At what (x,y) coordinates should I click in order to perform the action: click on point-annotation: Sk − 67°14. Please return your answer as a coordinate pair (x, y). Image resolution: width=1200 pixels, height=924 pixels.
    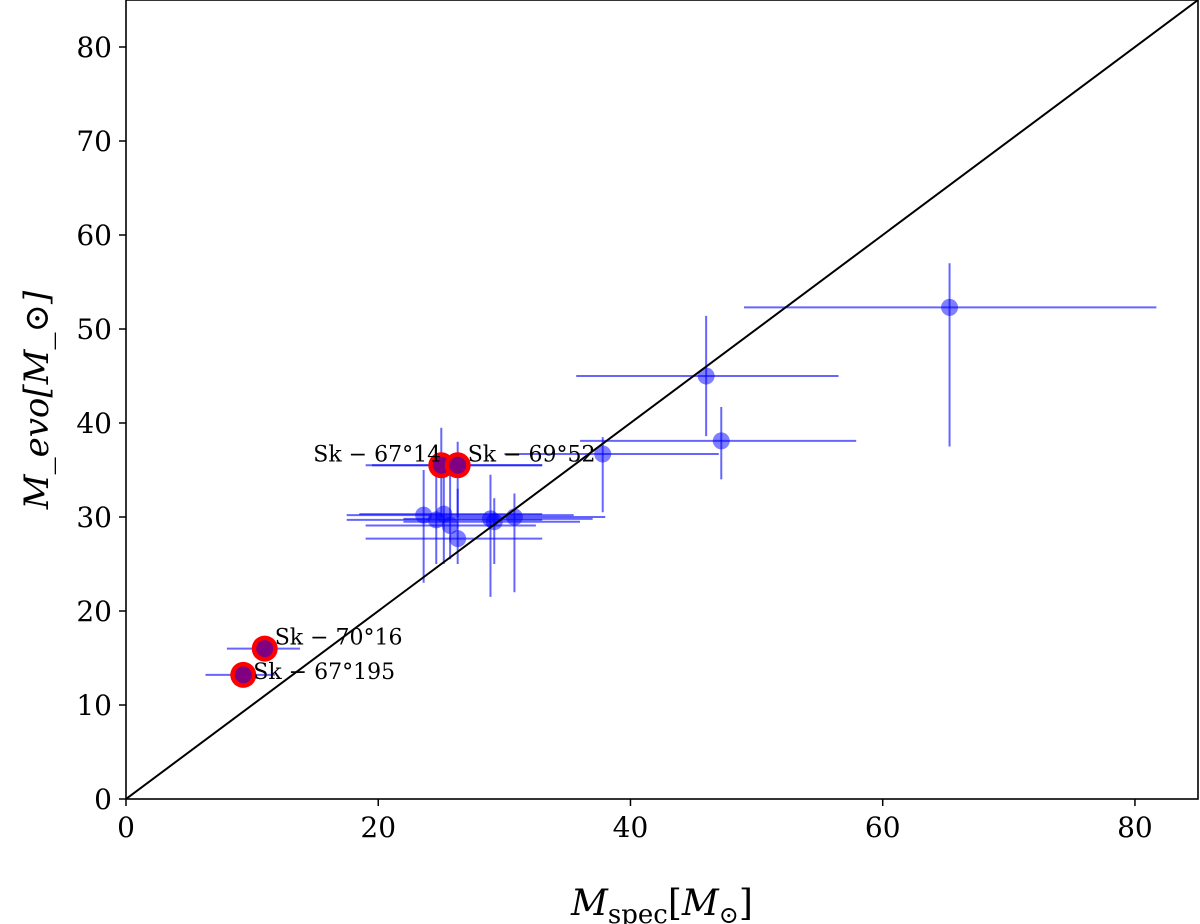
    Looking at the image, I should click on (377, 454).